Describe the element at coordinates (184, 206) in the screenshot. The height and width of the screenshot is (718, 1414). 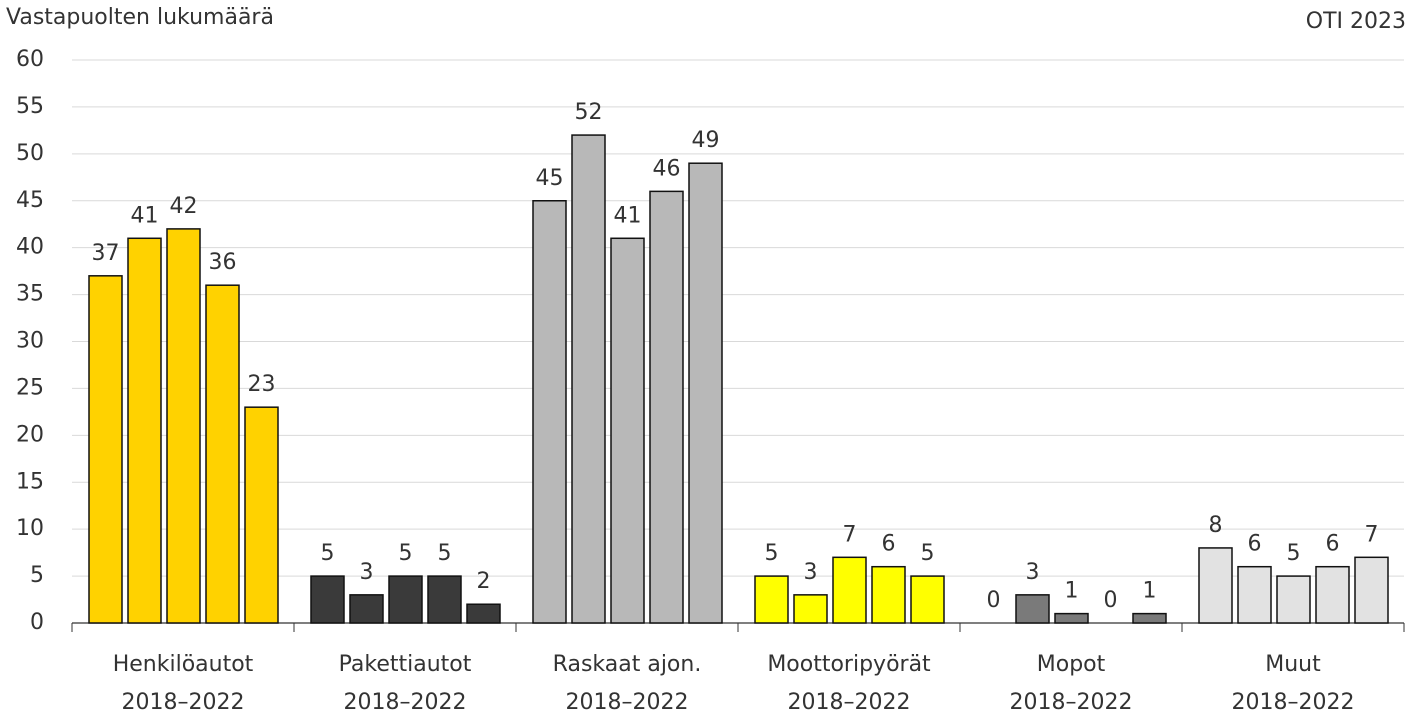
I see `data-label: 42` at that location.